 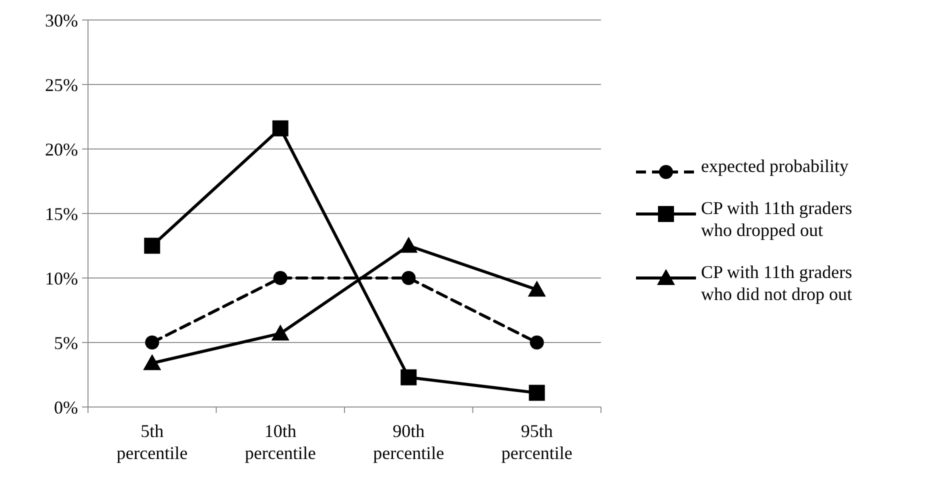 I want to click on legend-label: CP with 11th graders who did not drop out, so click(x=776, y=283).